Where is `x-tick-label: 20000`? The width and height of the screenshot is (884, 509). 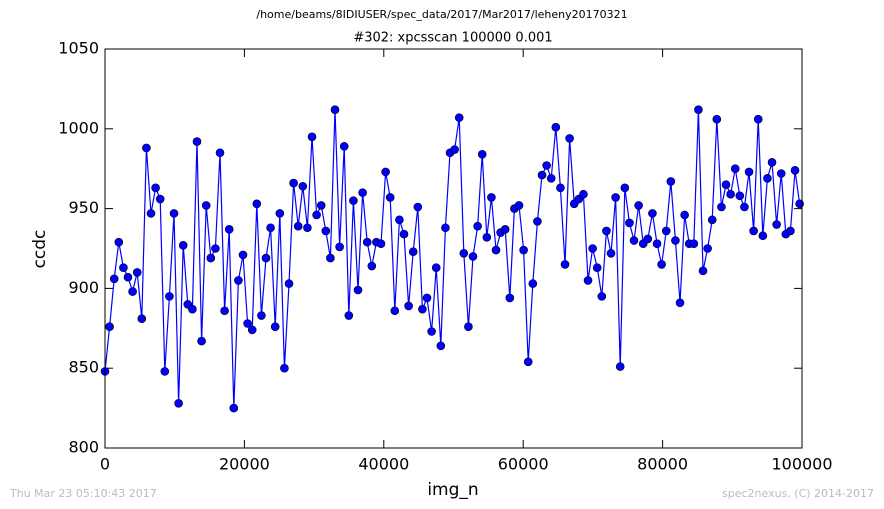
x-tick-label: 20000 is located at coordinates (244, 464).